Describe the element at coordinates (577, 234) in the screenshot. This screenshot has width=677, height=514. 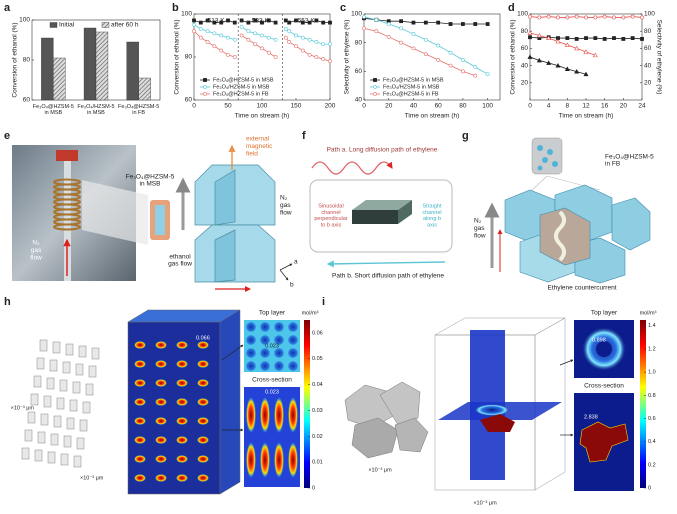
I see `crystal-cluster` at that location.